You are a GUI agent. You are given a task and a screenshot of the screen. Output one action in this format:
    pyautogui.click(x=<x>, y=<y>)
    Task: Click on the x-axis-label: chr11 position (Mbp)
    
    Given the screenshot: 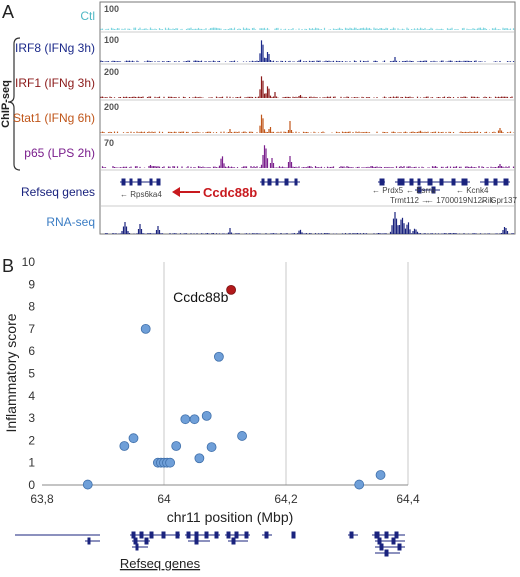 What is the action you would take?
    pyautogui.click(x=230, y=517)
    